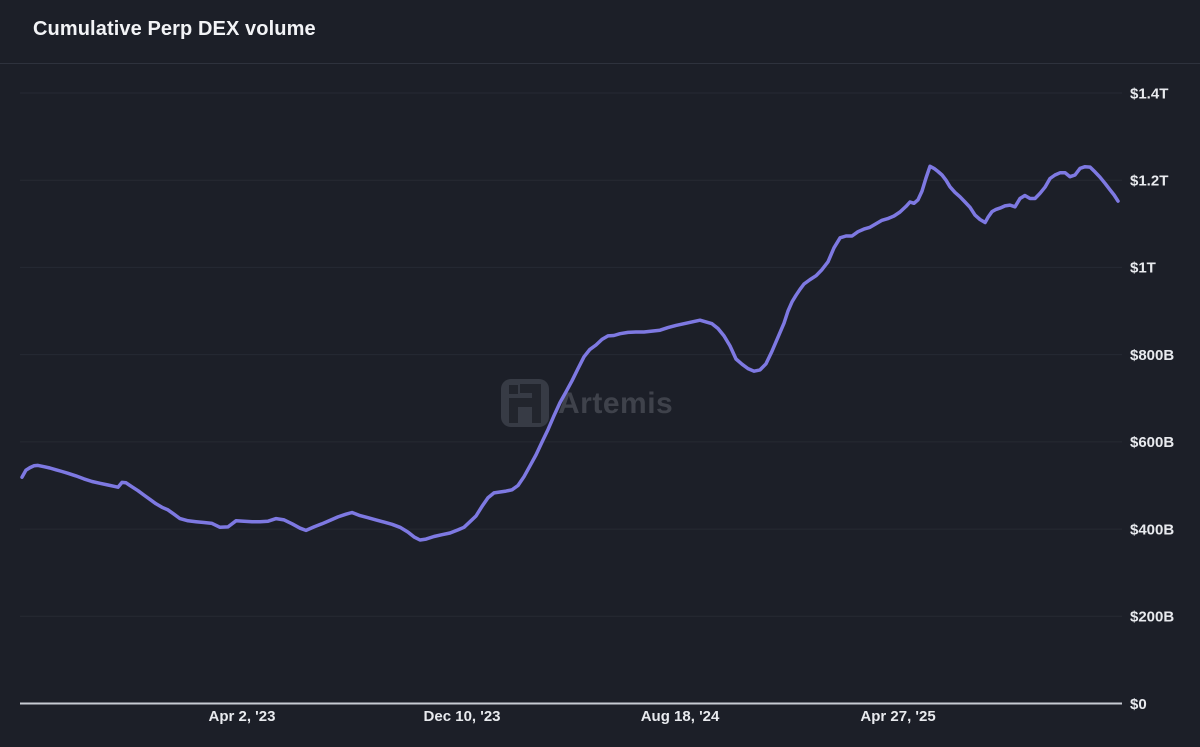 This screenshot has height=747, width=1200. What do you see at coordinates (1152, 355) in the screenshot?
I see `y-tick-label: $800B` at bounding box center [1152, 355].